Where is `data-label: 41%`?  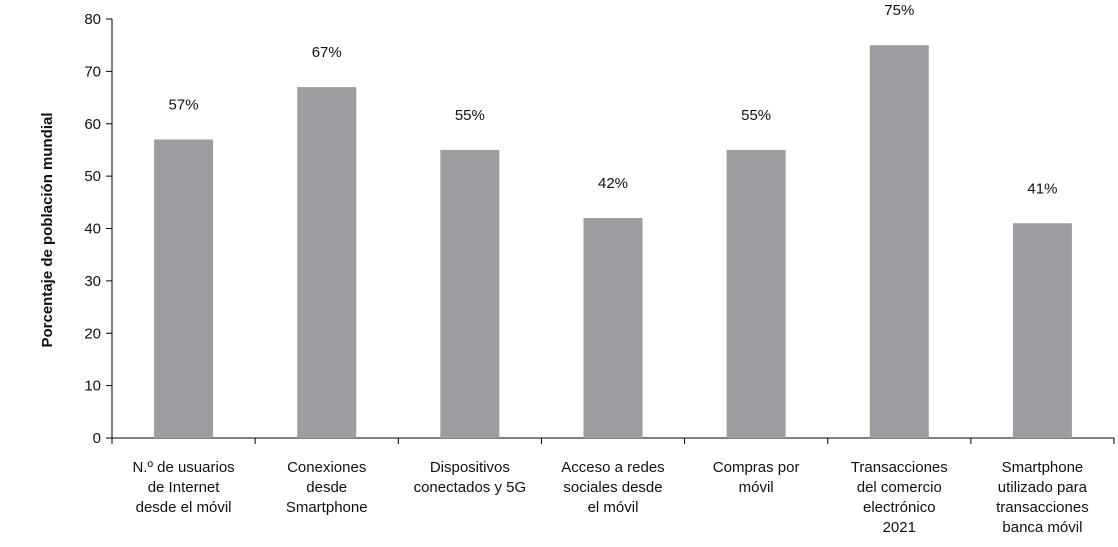
data-label: 41% is located at coordinates (1042, 188).